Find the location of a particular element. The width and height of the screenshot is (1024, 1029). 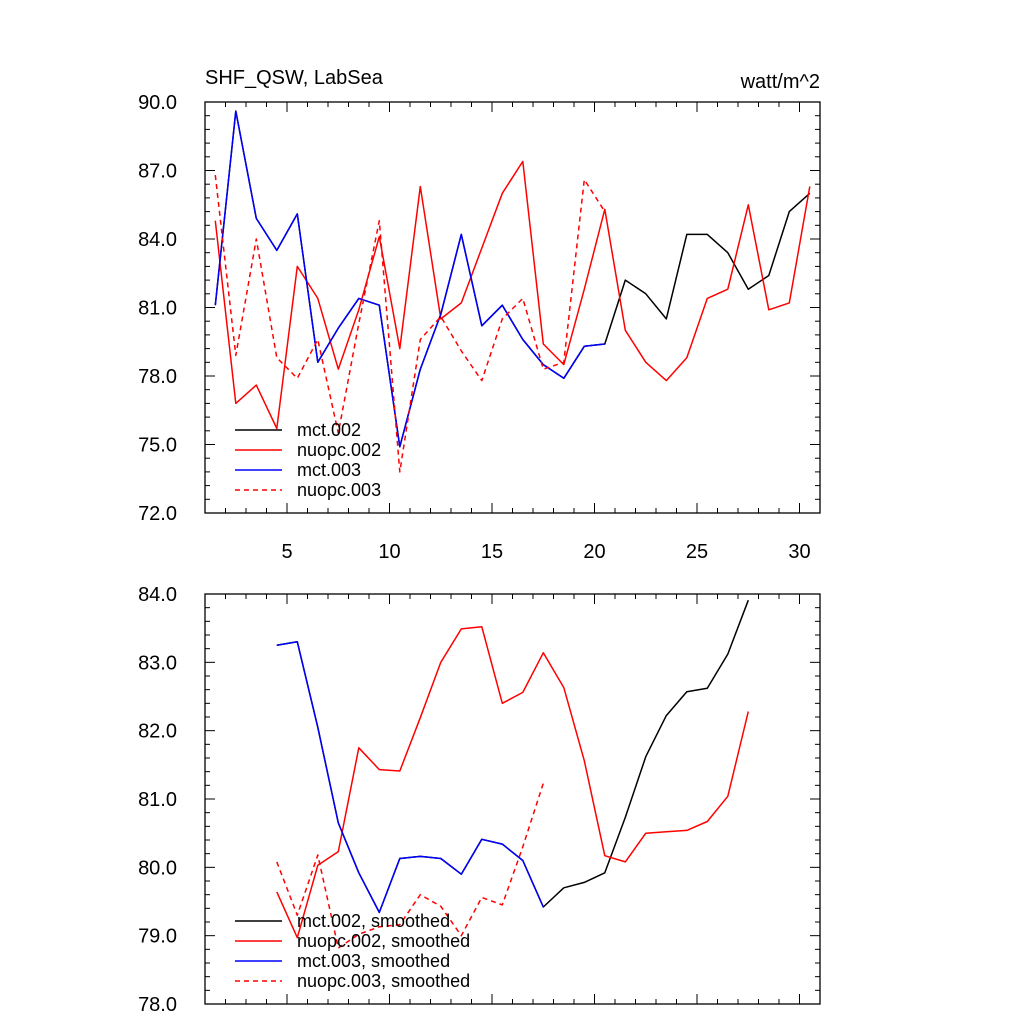

legend-label: nuopc.002, smoothed is located at coordinates (383, 941).